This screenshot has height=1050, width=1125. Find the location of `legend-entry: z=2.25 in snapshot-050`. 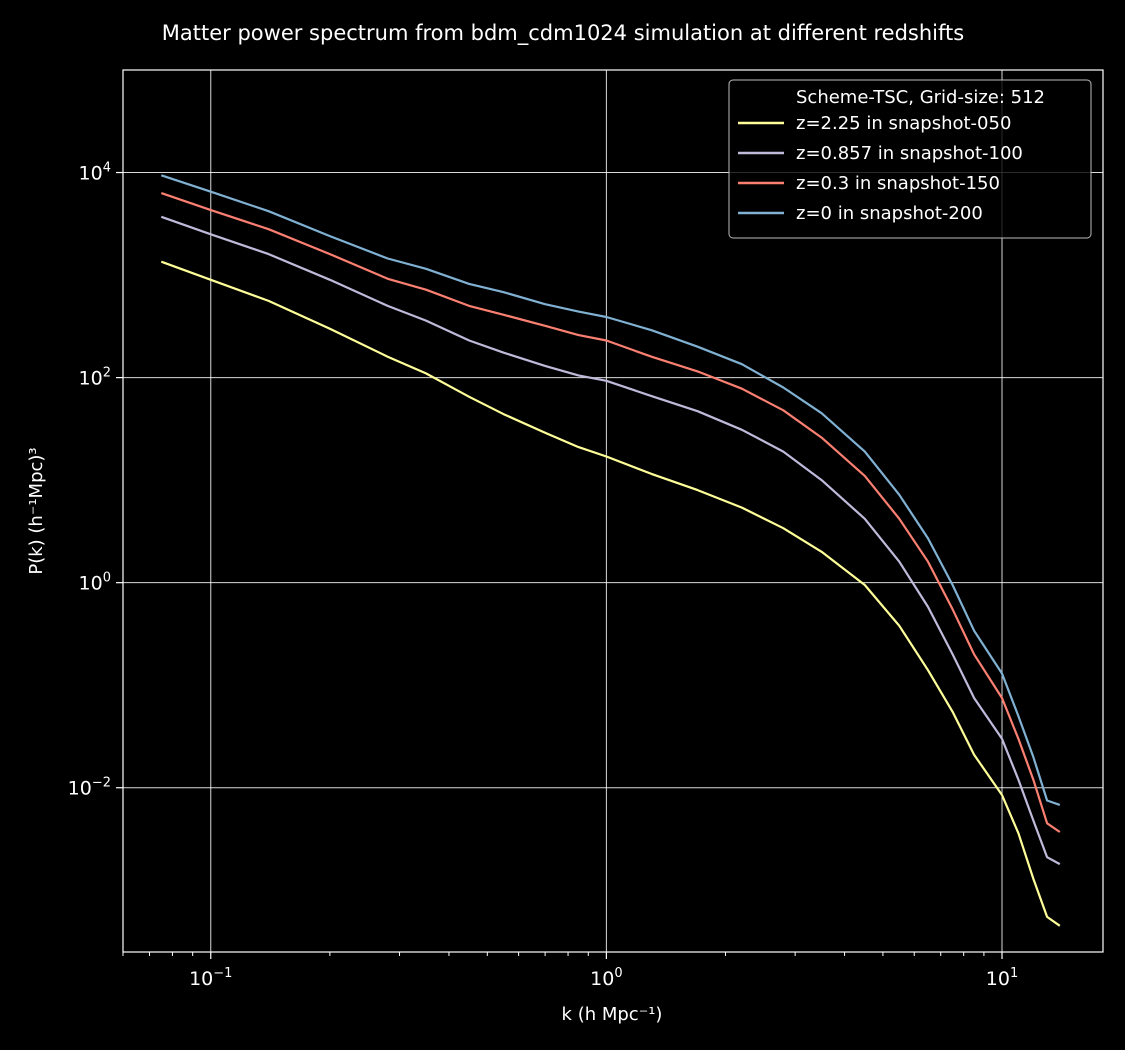

legend-entry: z=2.25 in snapshot-050 is located at coordinates (903, 123).